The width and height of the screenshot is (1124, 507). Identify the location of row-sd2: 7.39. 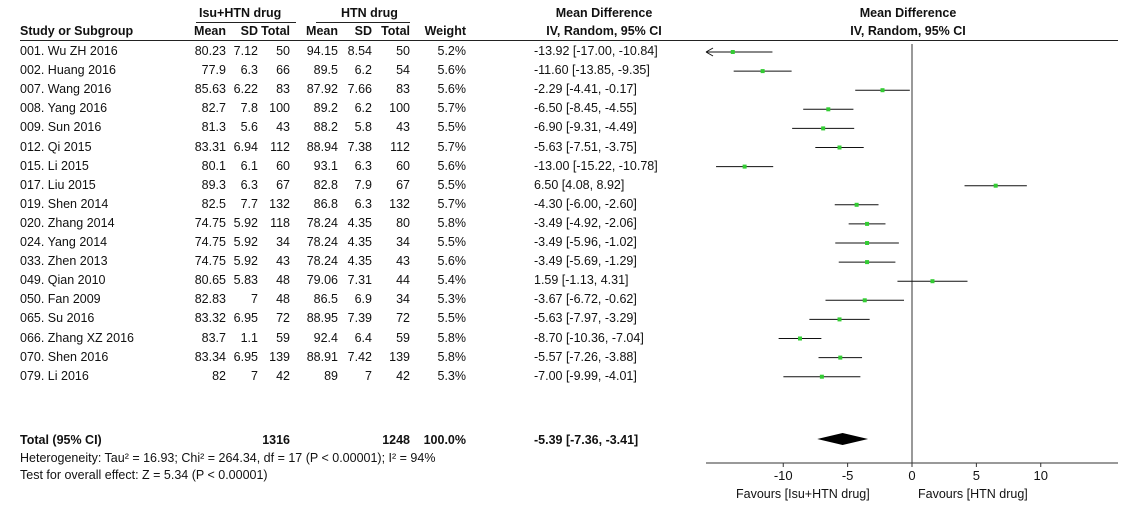
(359, 318).